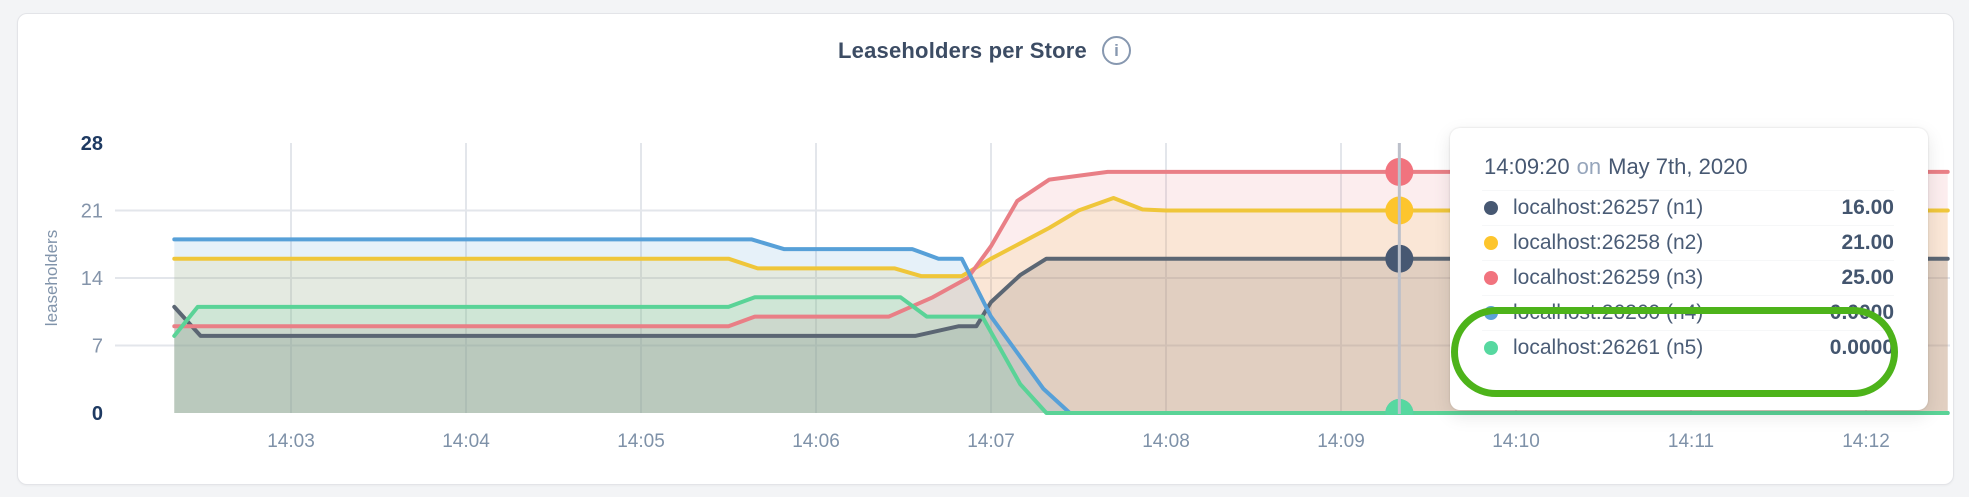  Describe the element at coordinates (1866, 441) in the screenshot. I see `x-tick-label: 14:12` at that location.